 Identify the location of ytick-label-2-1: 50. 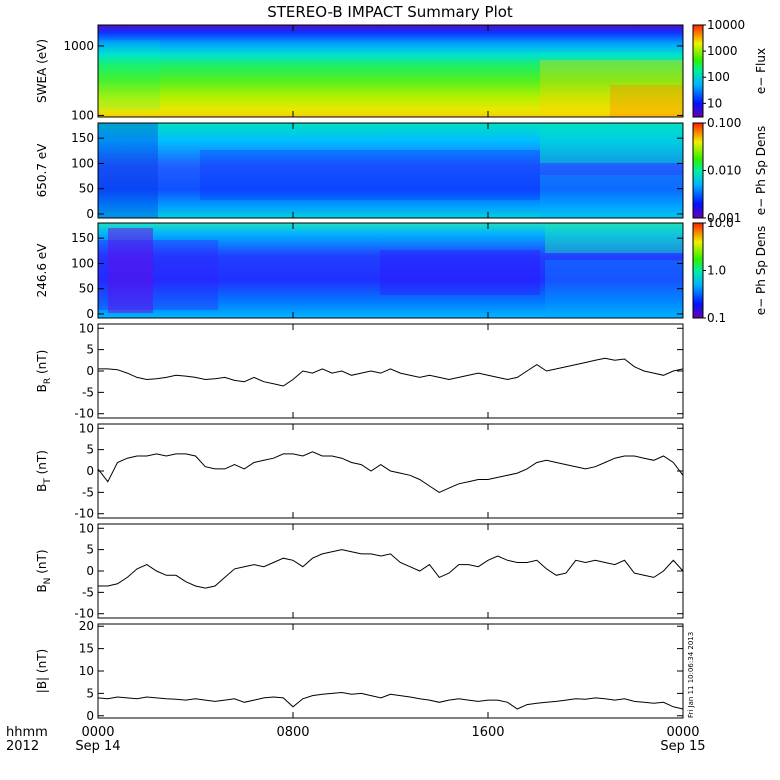
(86, 289).